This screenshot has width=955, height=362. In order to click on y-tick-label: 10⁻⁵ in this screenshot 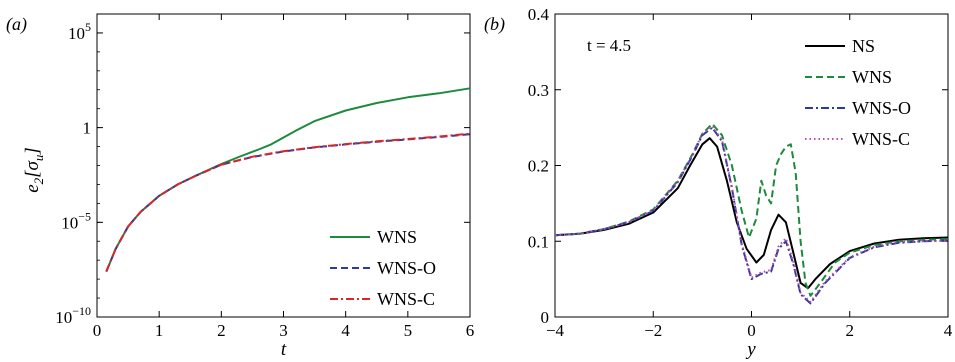, I will do `click(76, 220)`.